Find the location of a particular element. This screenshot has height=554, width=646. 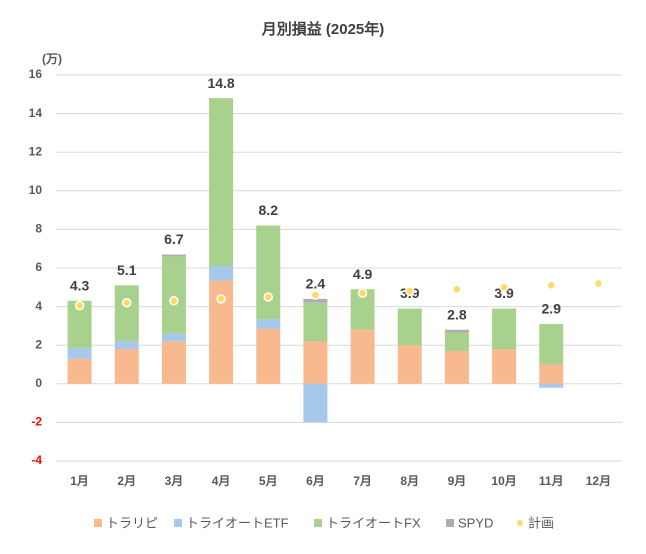

x-tick-label: 5月 is located at coordinates (268, 481).